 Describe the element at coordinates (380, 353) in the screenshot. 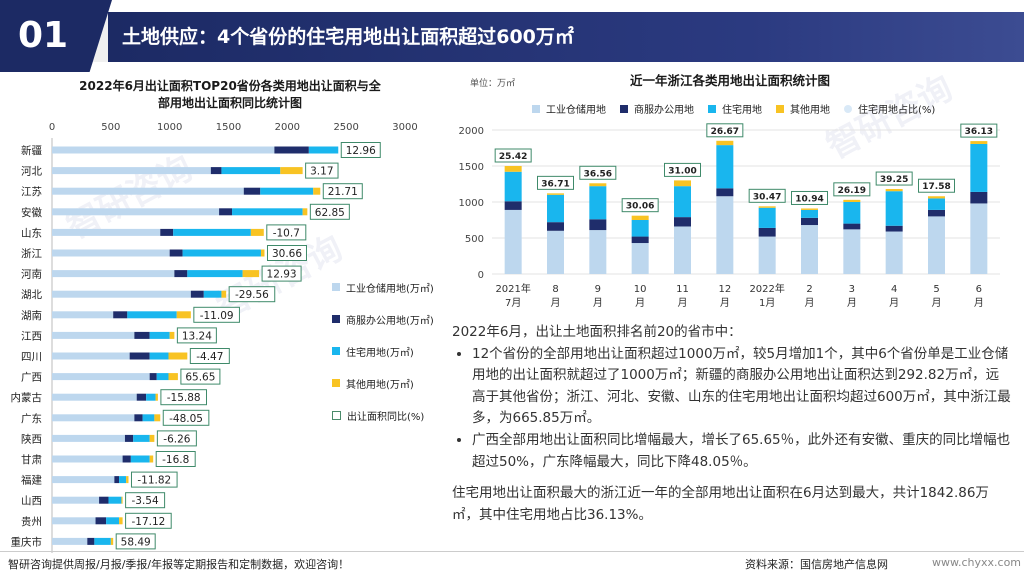

I see `legend-label: 住宅用地(万㎡)` at that location.